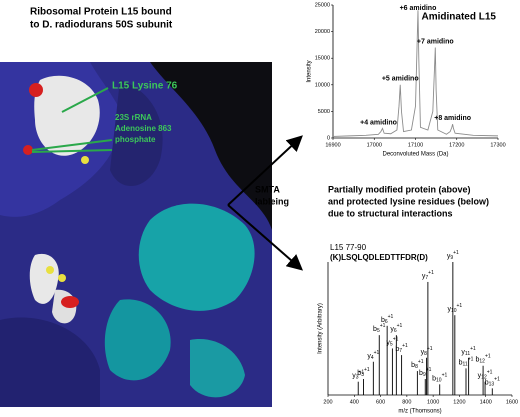 This screenshot has height=417, width=520. Describe the element at coordinates (419, 412) in the screenshot. I see `x-axis-title: m/z (Thomsons)` at that location.